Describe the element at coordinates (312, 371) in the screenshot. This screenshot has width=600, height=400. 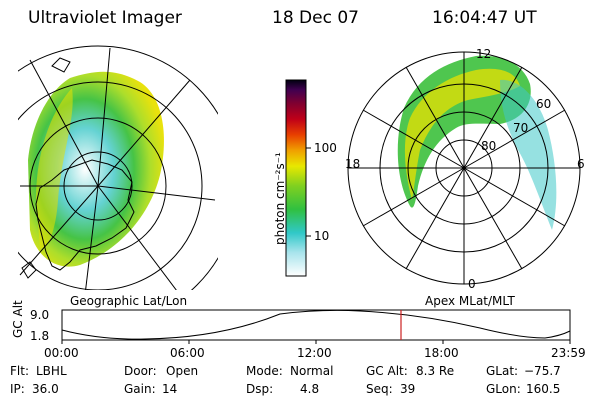
I see `mode-value: Normal` at that location.